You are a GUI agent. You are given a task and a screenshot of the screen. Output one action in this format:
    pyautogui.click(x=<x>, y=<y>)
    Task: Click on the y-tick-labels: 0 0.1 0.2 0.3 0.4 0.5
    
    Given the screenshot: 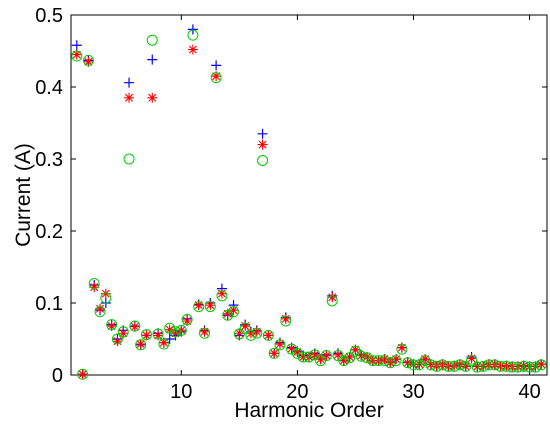 What is the action you would take?
    pyautogui.click(x=49, y=196)
    